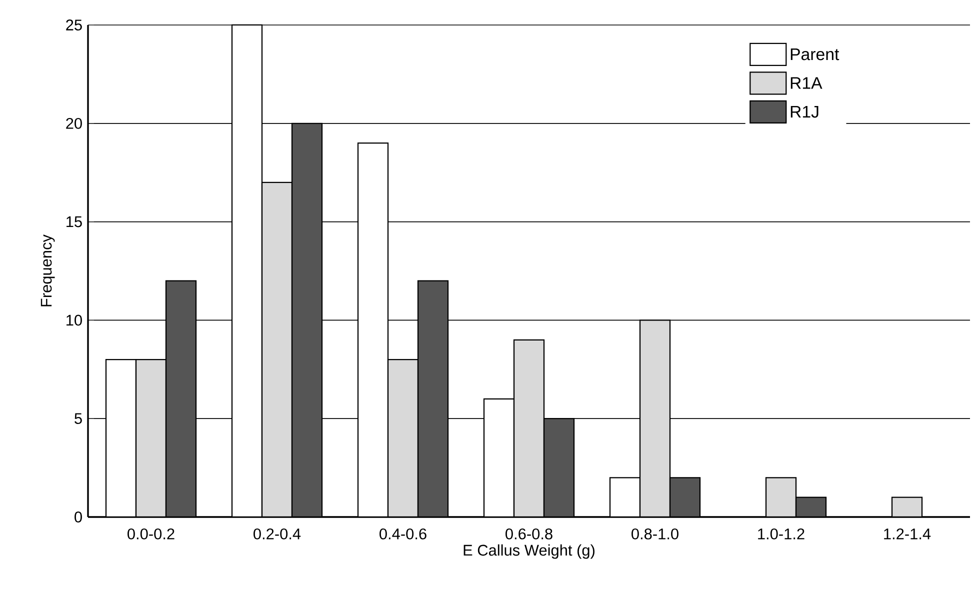 The height and width of the screenshot is (607, 974). Describe the element at coordinates (74, 320) in the screenshot. I see `y-tick-label: 10` at that location.